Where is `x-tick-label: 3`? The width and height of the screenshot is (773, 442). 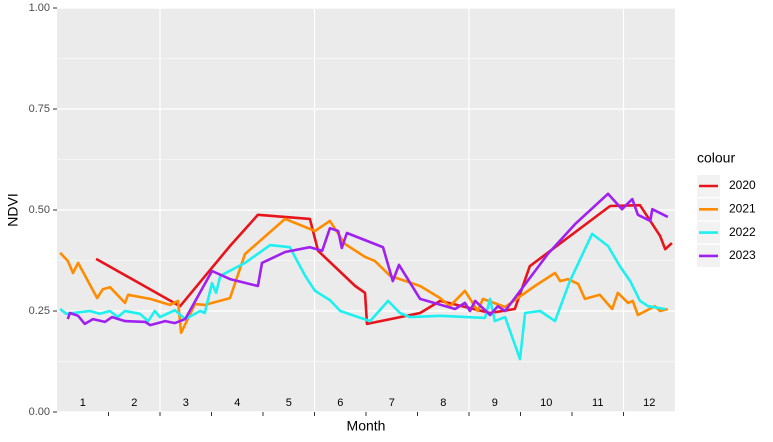 x-tick-label: 3 is located at coordinates (186, 403).